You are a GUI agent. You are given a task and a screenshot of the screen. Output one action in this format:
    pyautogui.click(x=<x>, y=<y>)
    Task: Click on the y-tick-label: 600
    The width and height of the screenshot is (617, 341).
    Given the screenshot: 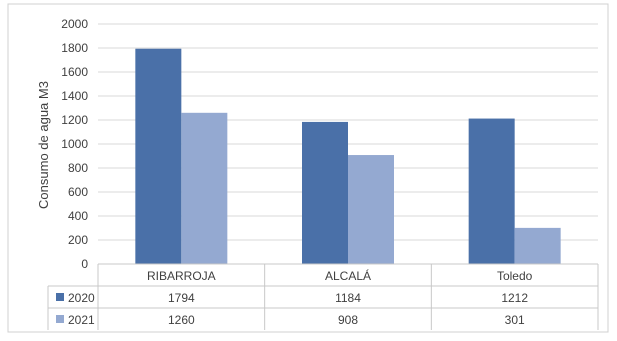 What is the action you would take?
    pyautogui.click(x=78, y=192)
    